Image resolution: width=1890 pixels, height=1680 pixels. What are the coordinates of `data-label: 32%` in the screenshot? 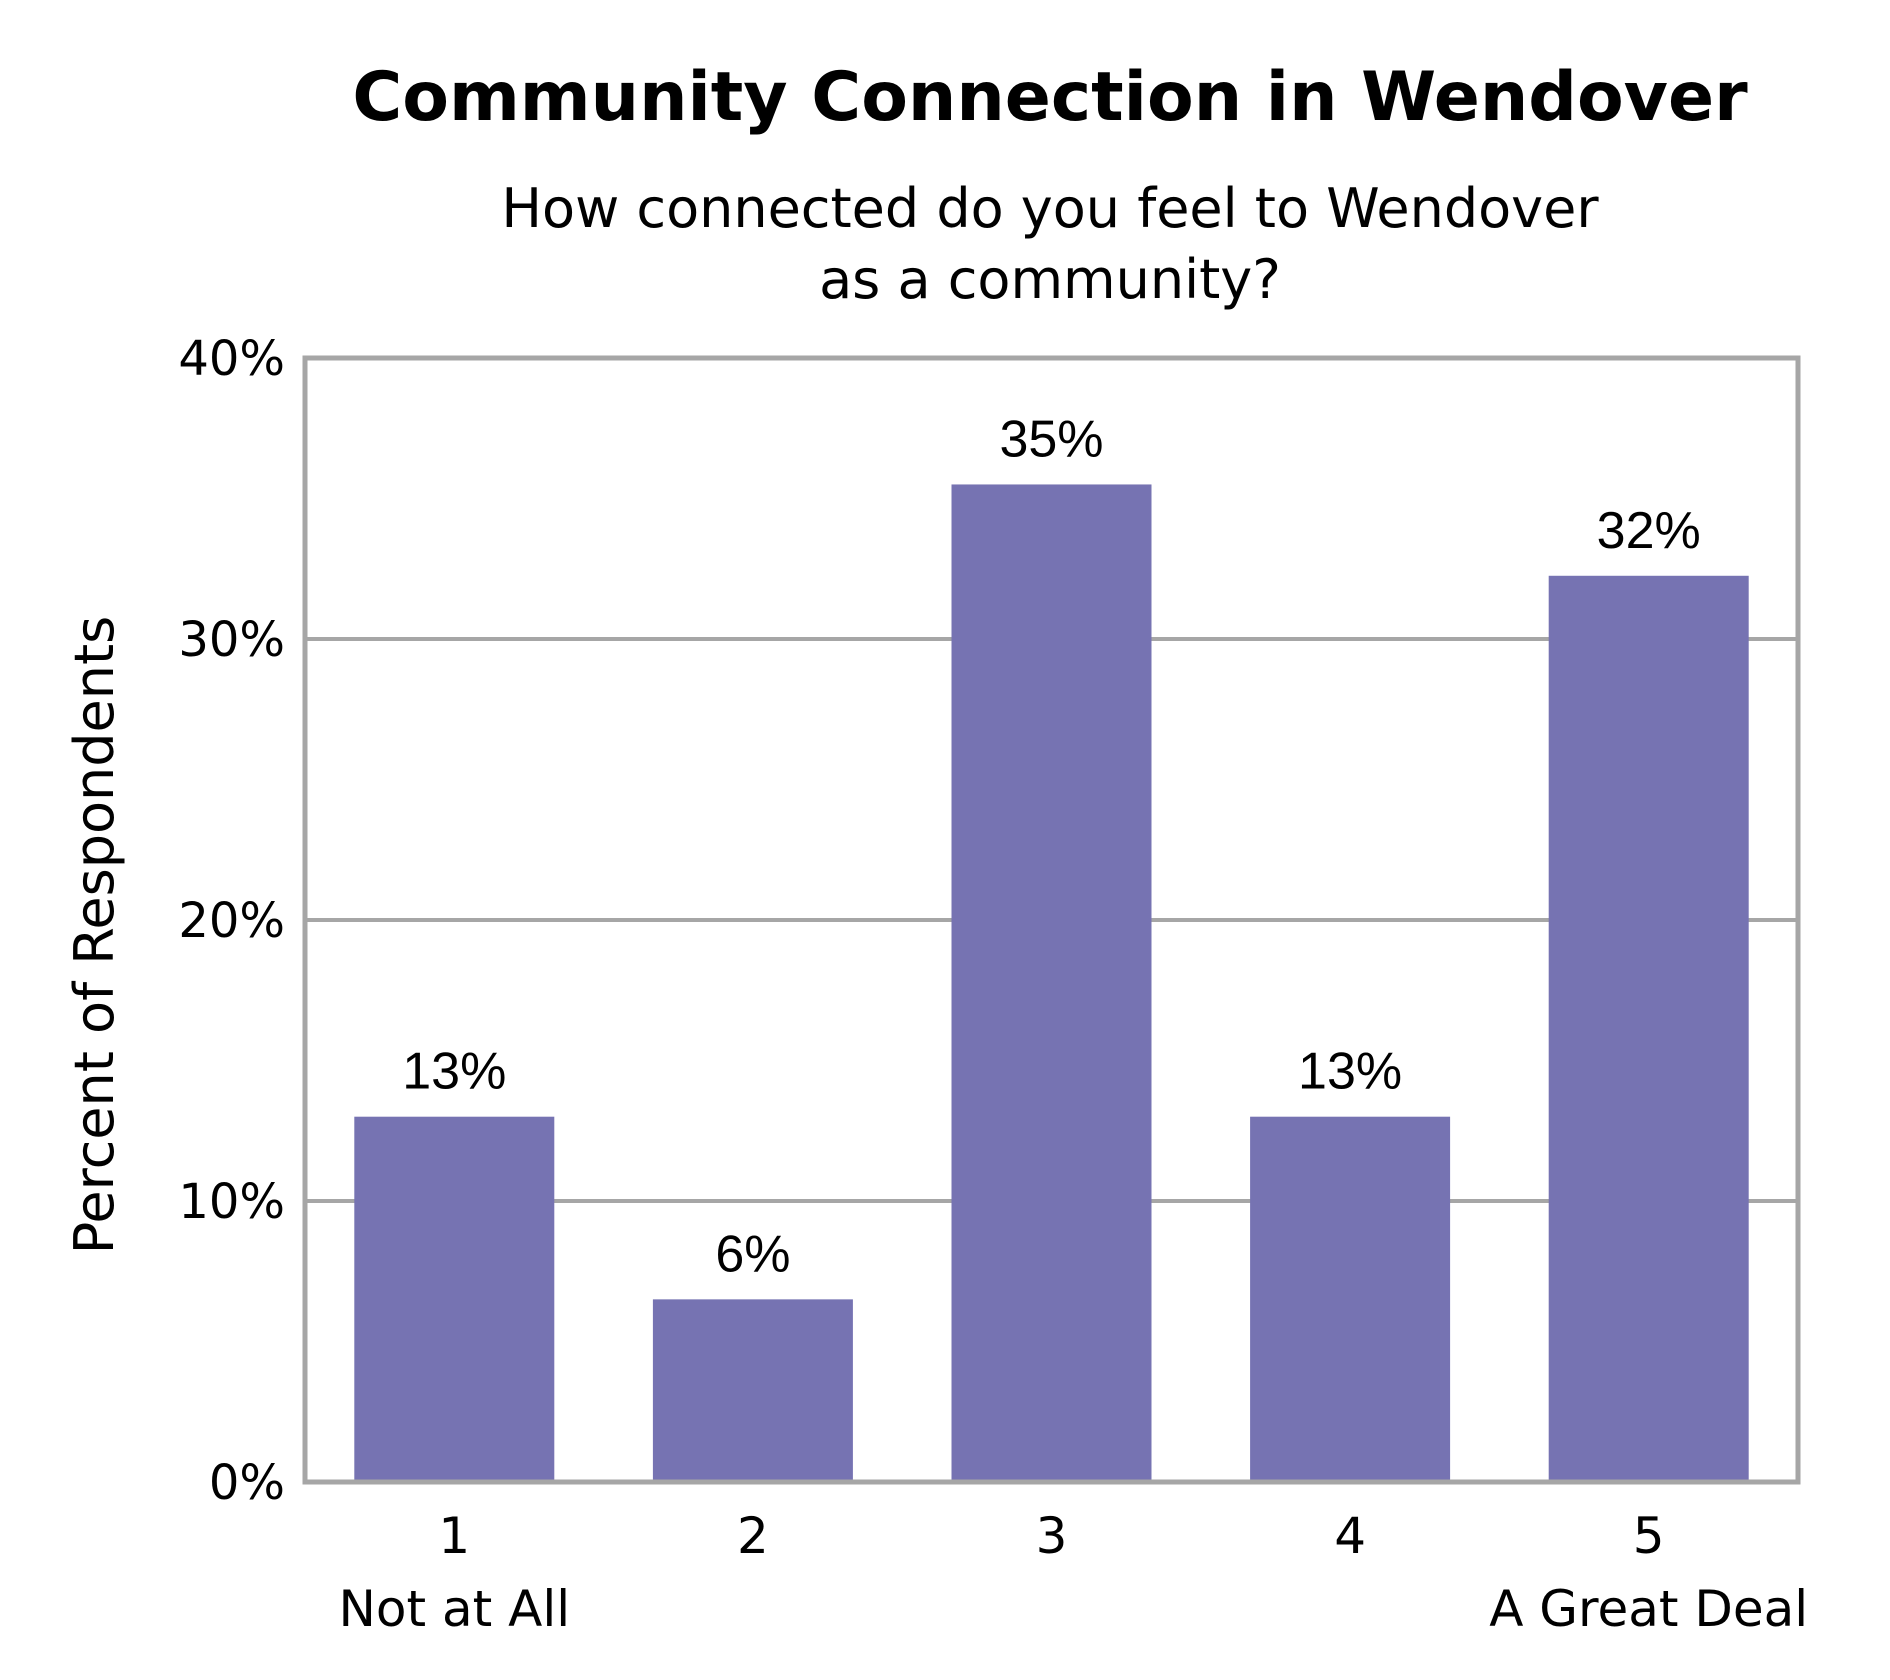 It's located at (1649, 531).